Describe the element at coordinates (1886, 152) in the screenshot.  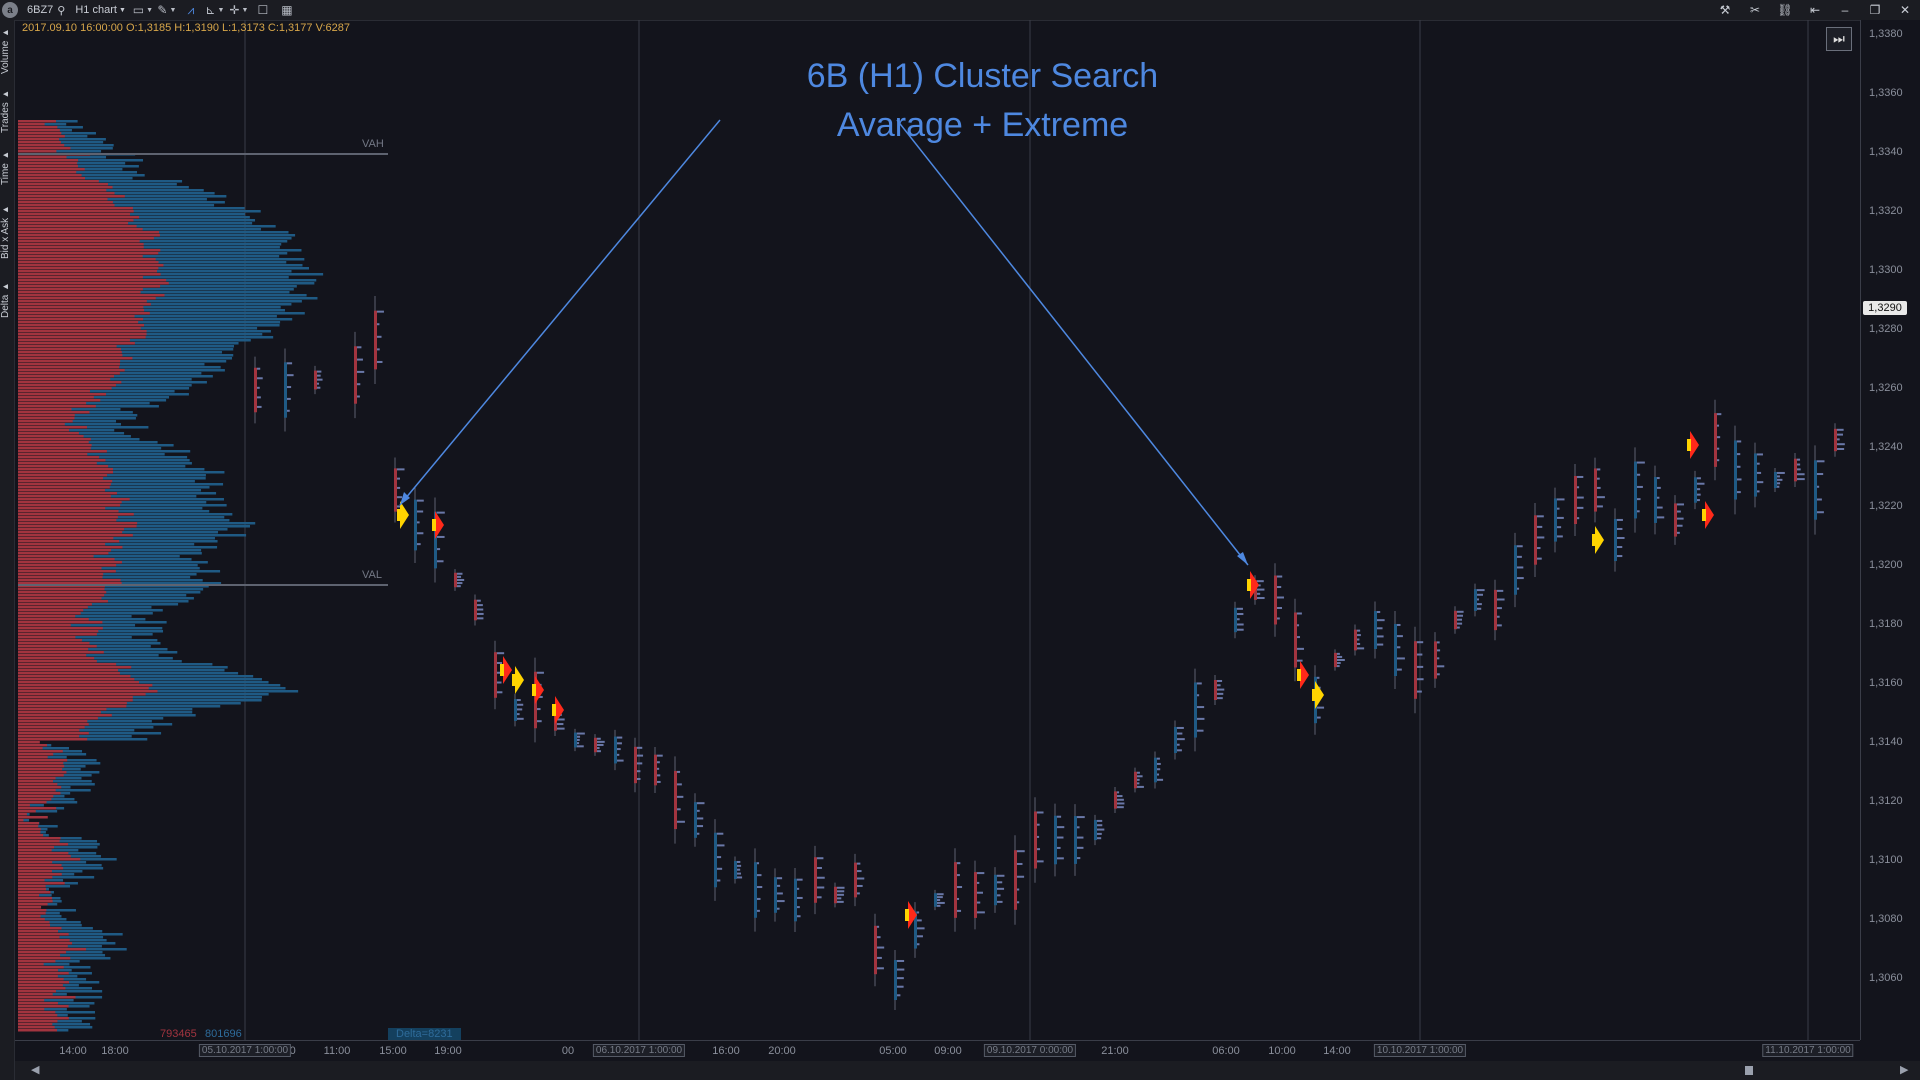
I see `price-tick-label: 1,3340` at that location.